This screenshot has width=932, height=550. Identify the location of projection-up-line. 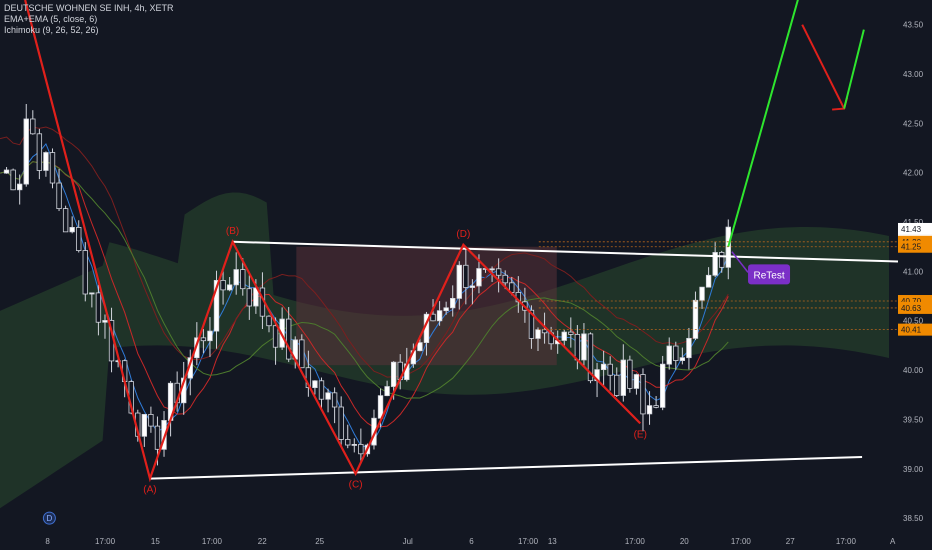
(763, 124).